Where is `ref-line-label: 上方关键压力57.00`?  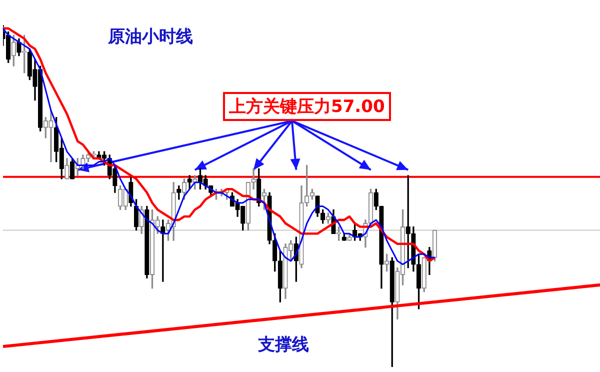
ref-line-label: 上方关键压力57.00 is located at coordinates (307, 106).